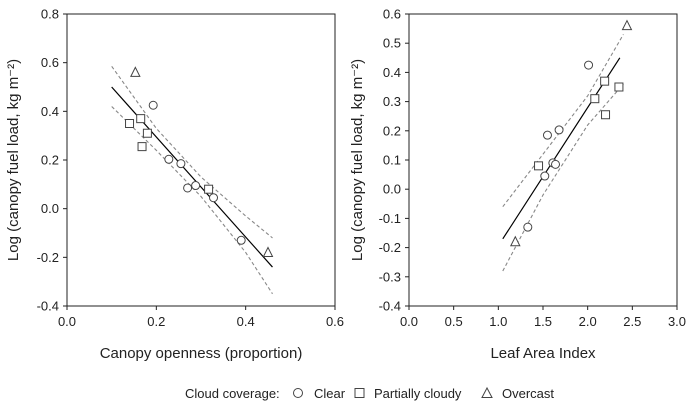 This screenshot has width=690, height=406. Describe the element at coordinates (232, 393) in the screenshot. I see `legend-title: Cloud coverage:` at that location.